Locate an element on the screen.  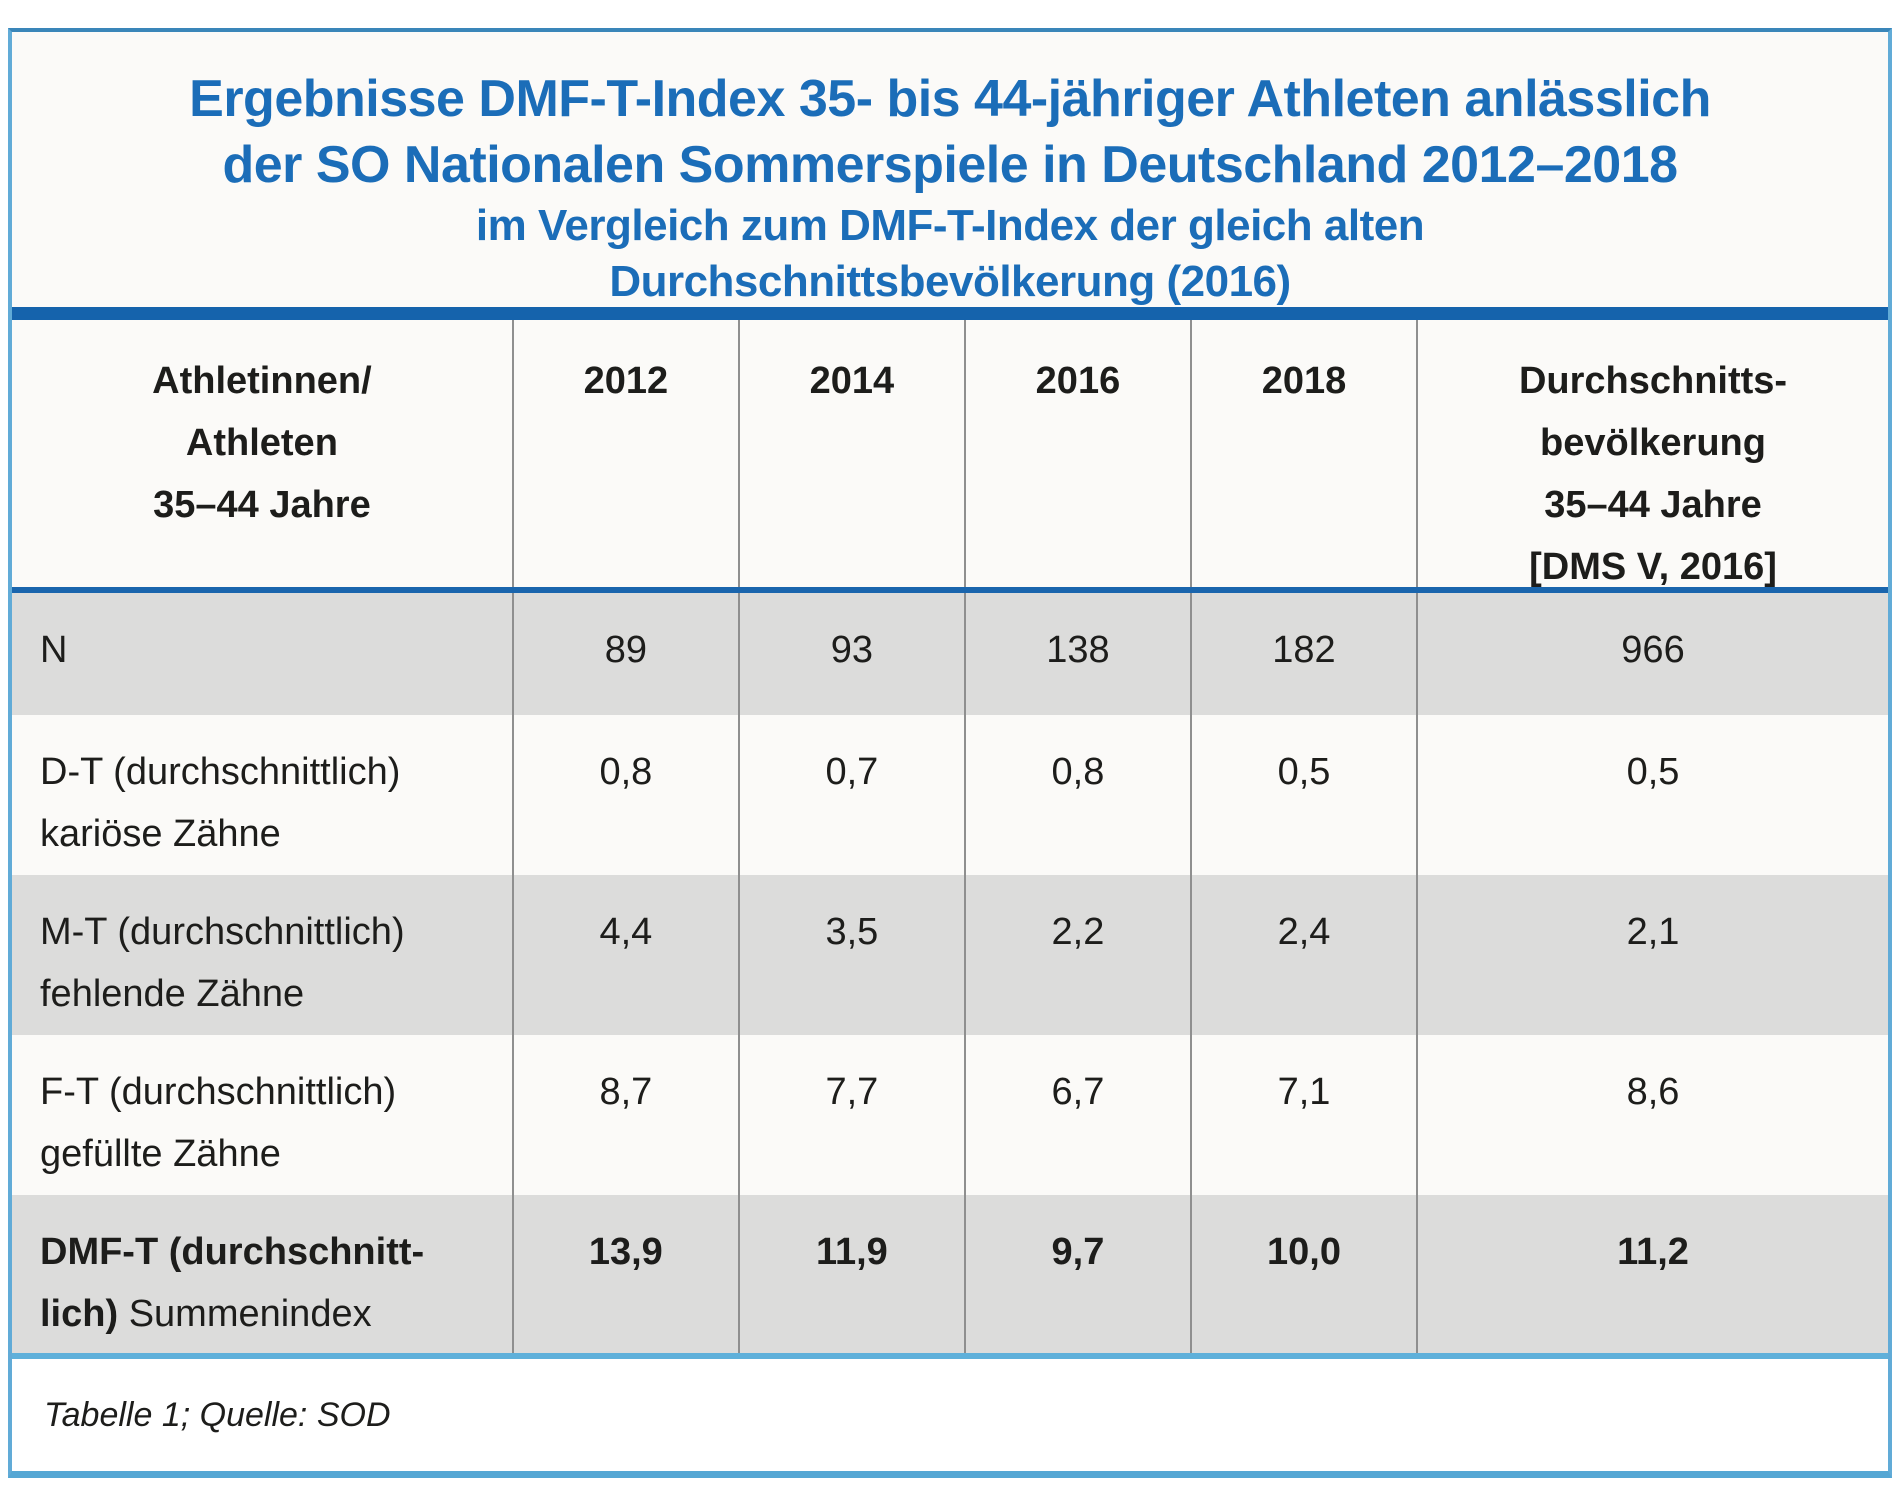
table-row-n: N 89 93 138 182 966 is located at coordinates (950, 654).